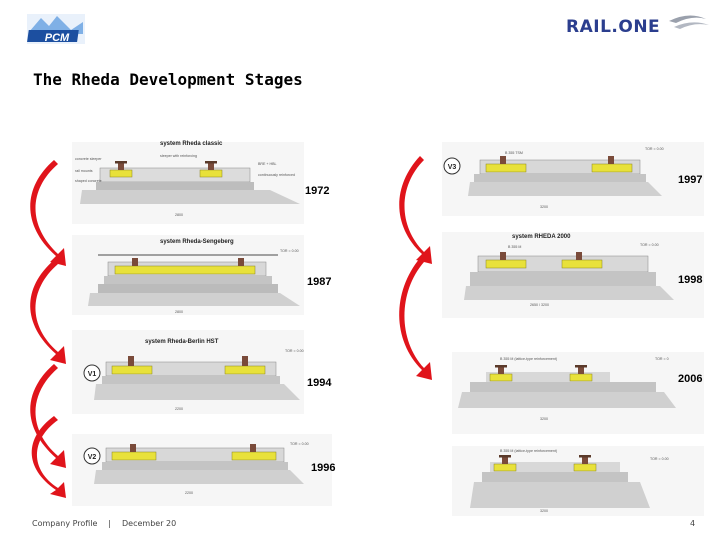 This screenshot has height=540, width=720. I want to click on svg-text: PCM, so click(57, 38).